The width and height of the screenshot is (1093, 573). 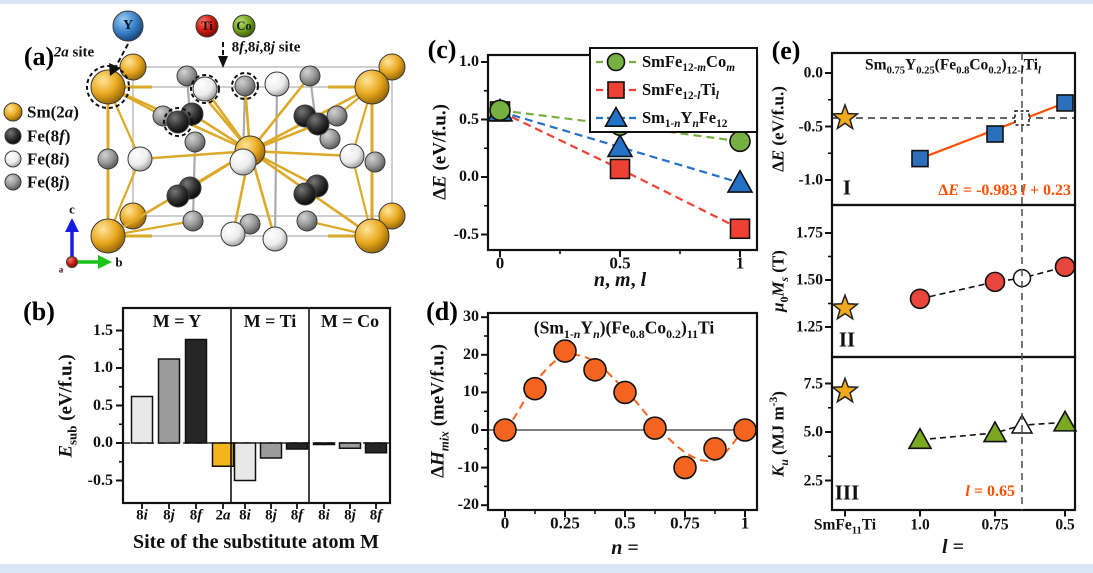 I want to click on panel-a-tag: (a), so click(x=39, y=56).